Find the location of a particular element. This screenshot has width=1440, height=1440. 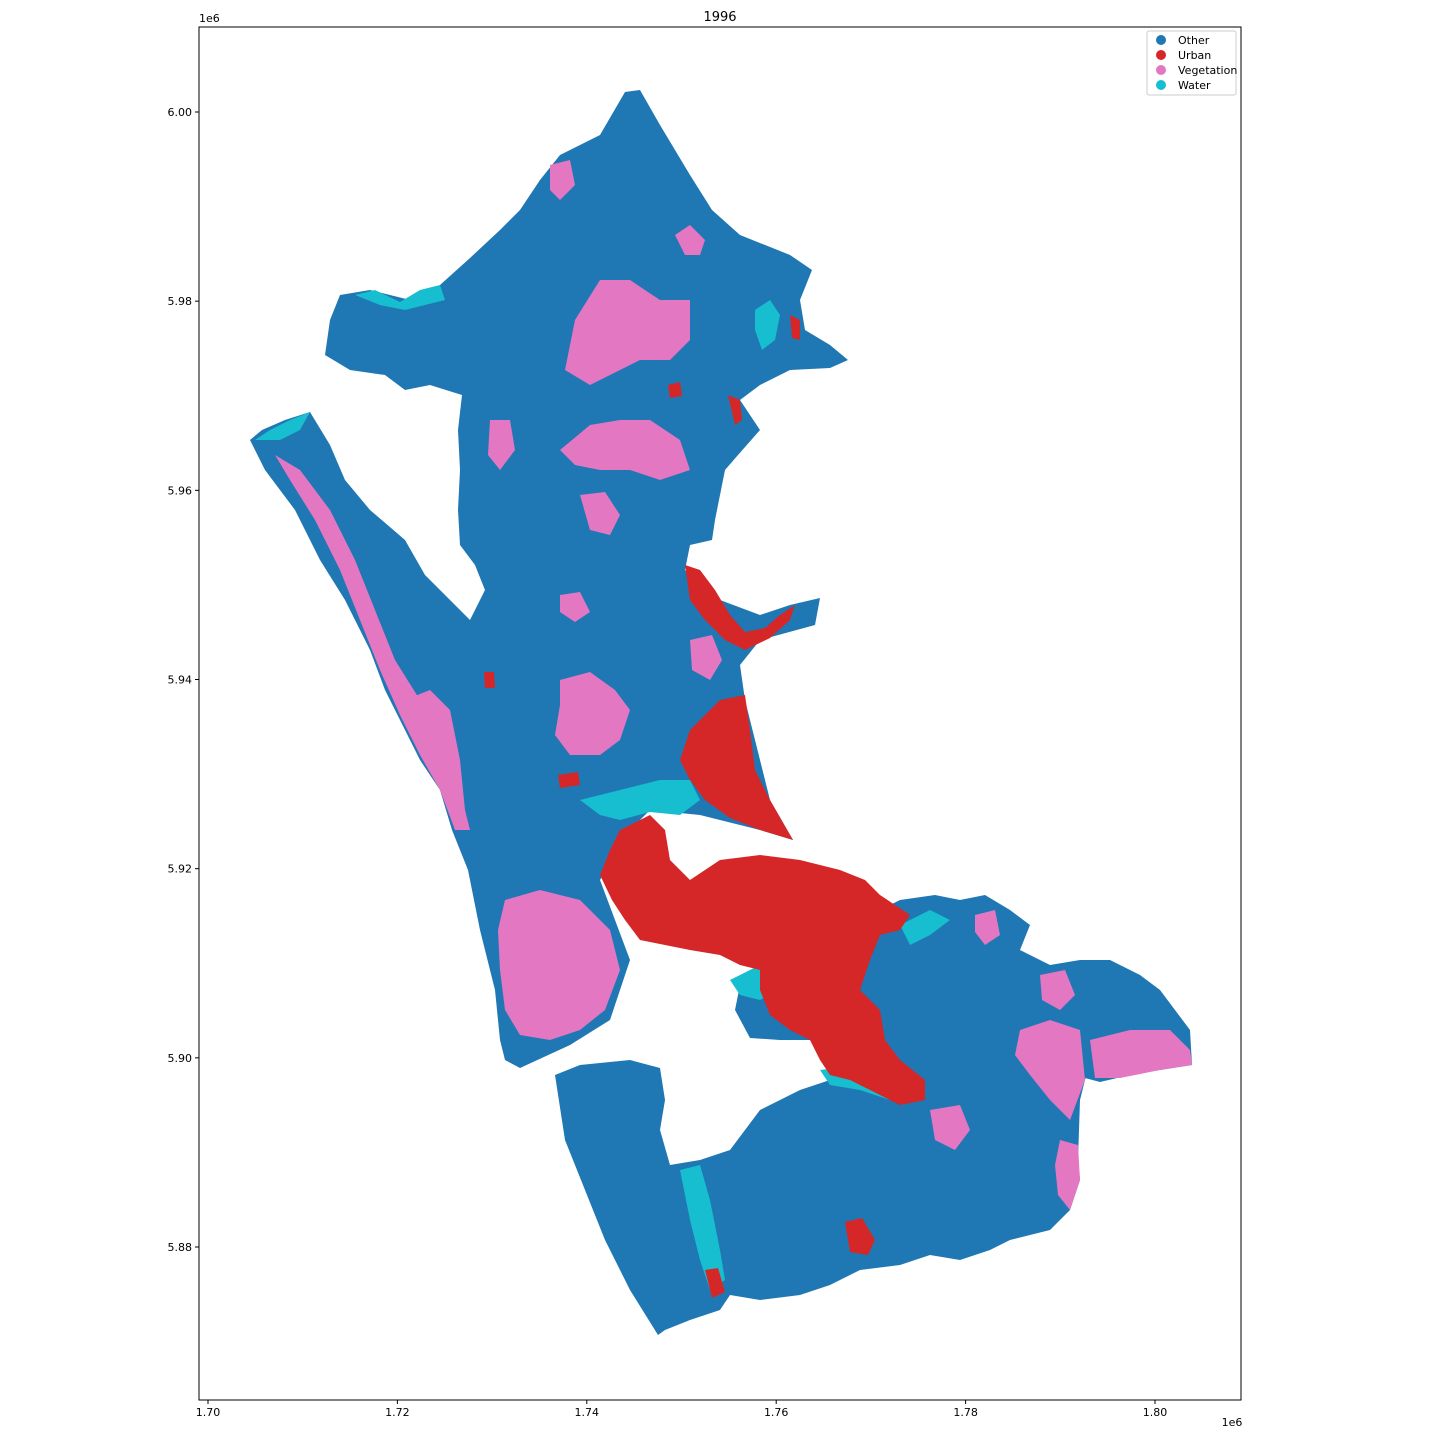

urban-core is located at coordinates (736, 767).